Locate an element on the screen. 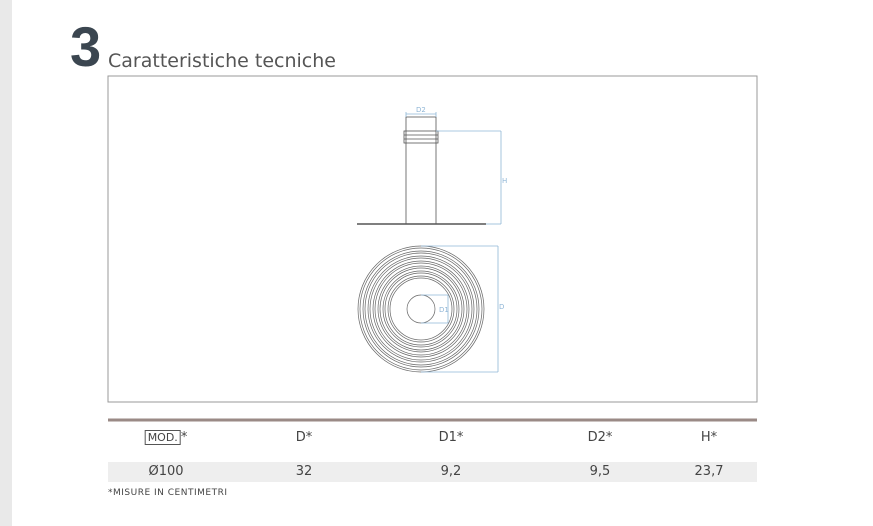 This screenshot has height=526, width=873. dimension-lines is located at coordinates (453, 242).